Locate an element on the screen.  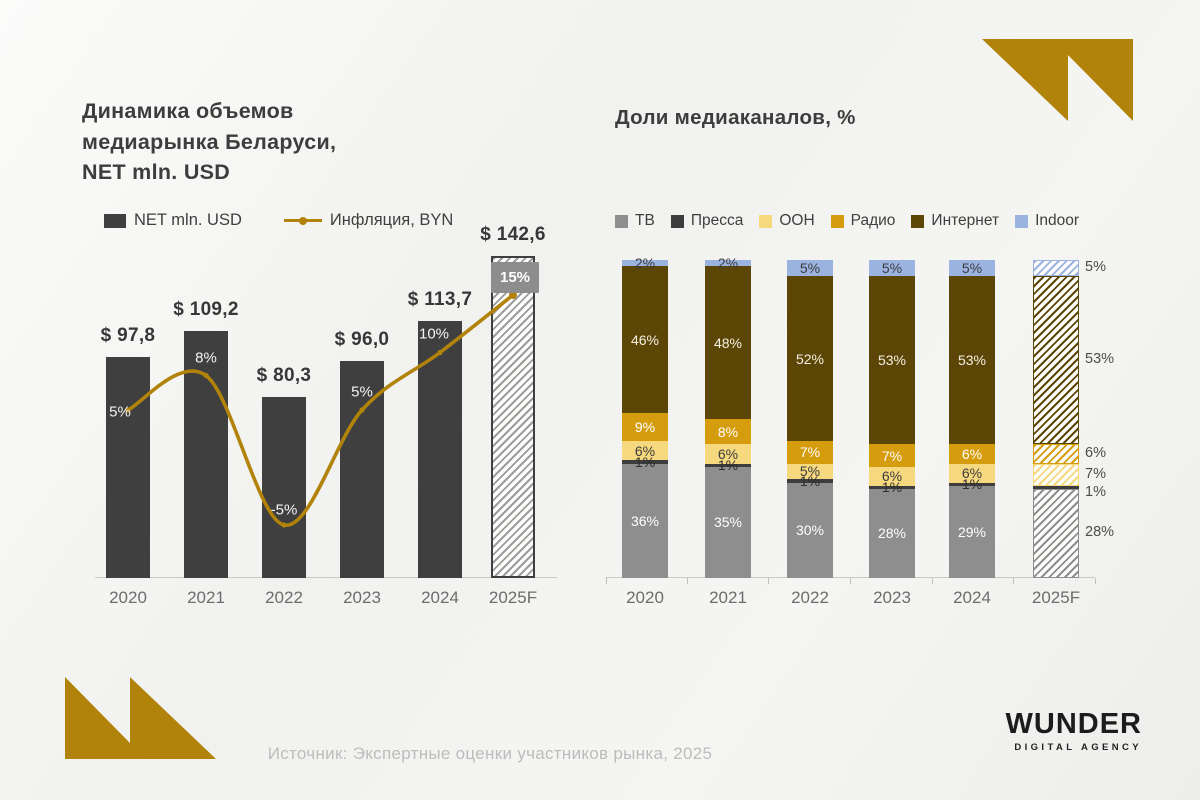
pressa-legend-swatch is located at coordinates (677, 221).